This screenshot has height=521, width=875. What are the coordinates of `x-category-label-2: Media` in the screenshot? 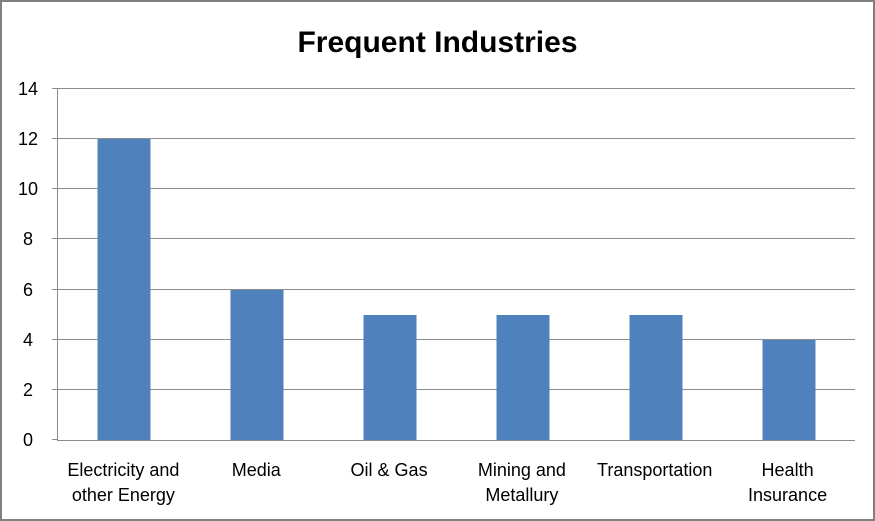 It's located at (256, 470).